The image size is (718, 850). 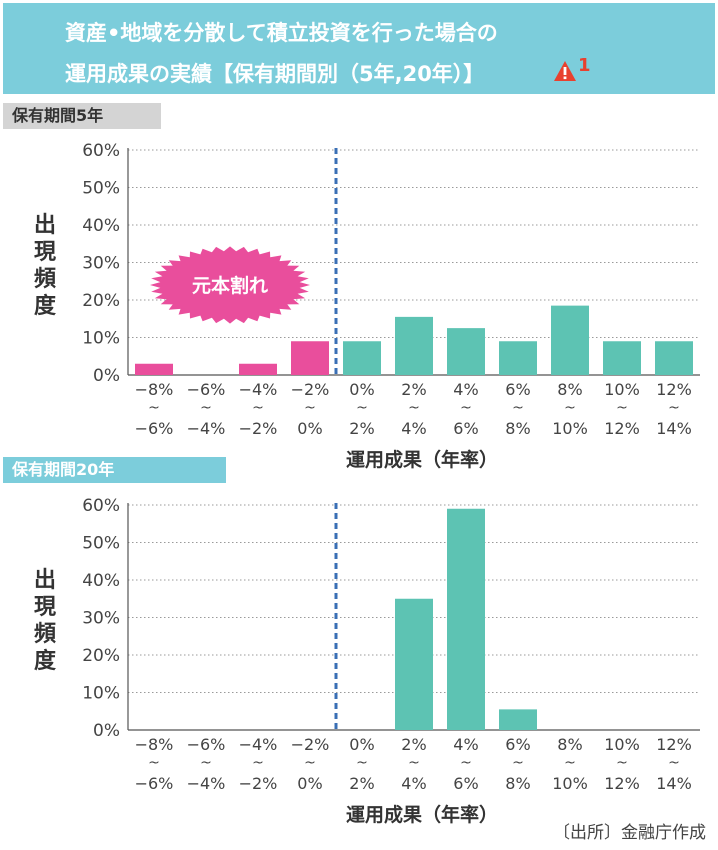 What do you see at coordinates (569, 744) in the screenshot?
I see `x-tick-label-top: 8%` at bounding box center [569, 744].